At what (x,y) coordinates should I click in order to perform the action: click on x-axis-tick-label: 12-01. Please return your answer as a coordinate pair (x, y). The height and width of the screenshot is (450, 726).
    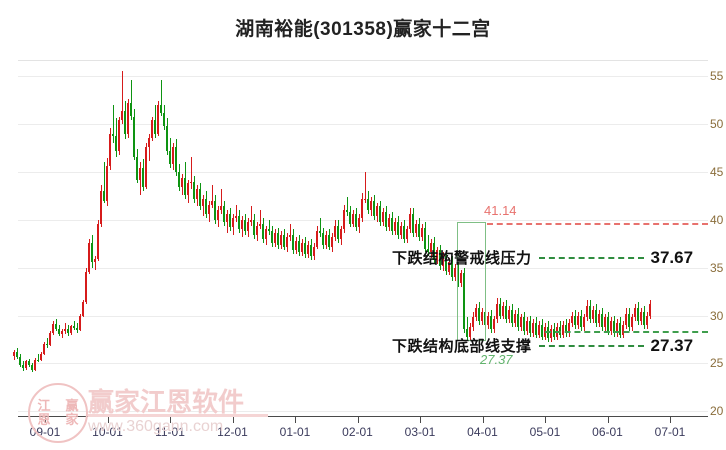
    Looking at the image, I should click on (232, 432).